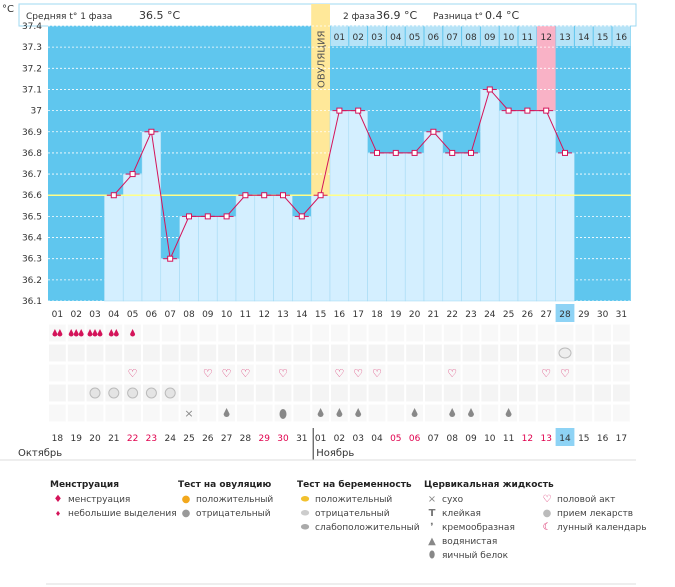 The width and height of the screenshot is (675, 587). Describe the element at coordinates (603, 439) in the screenshot. I see `date-label: 16` at that location.